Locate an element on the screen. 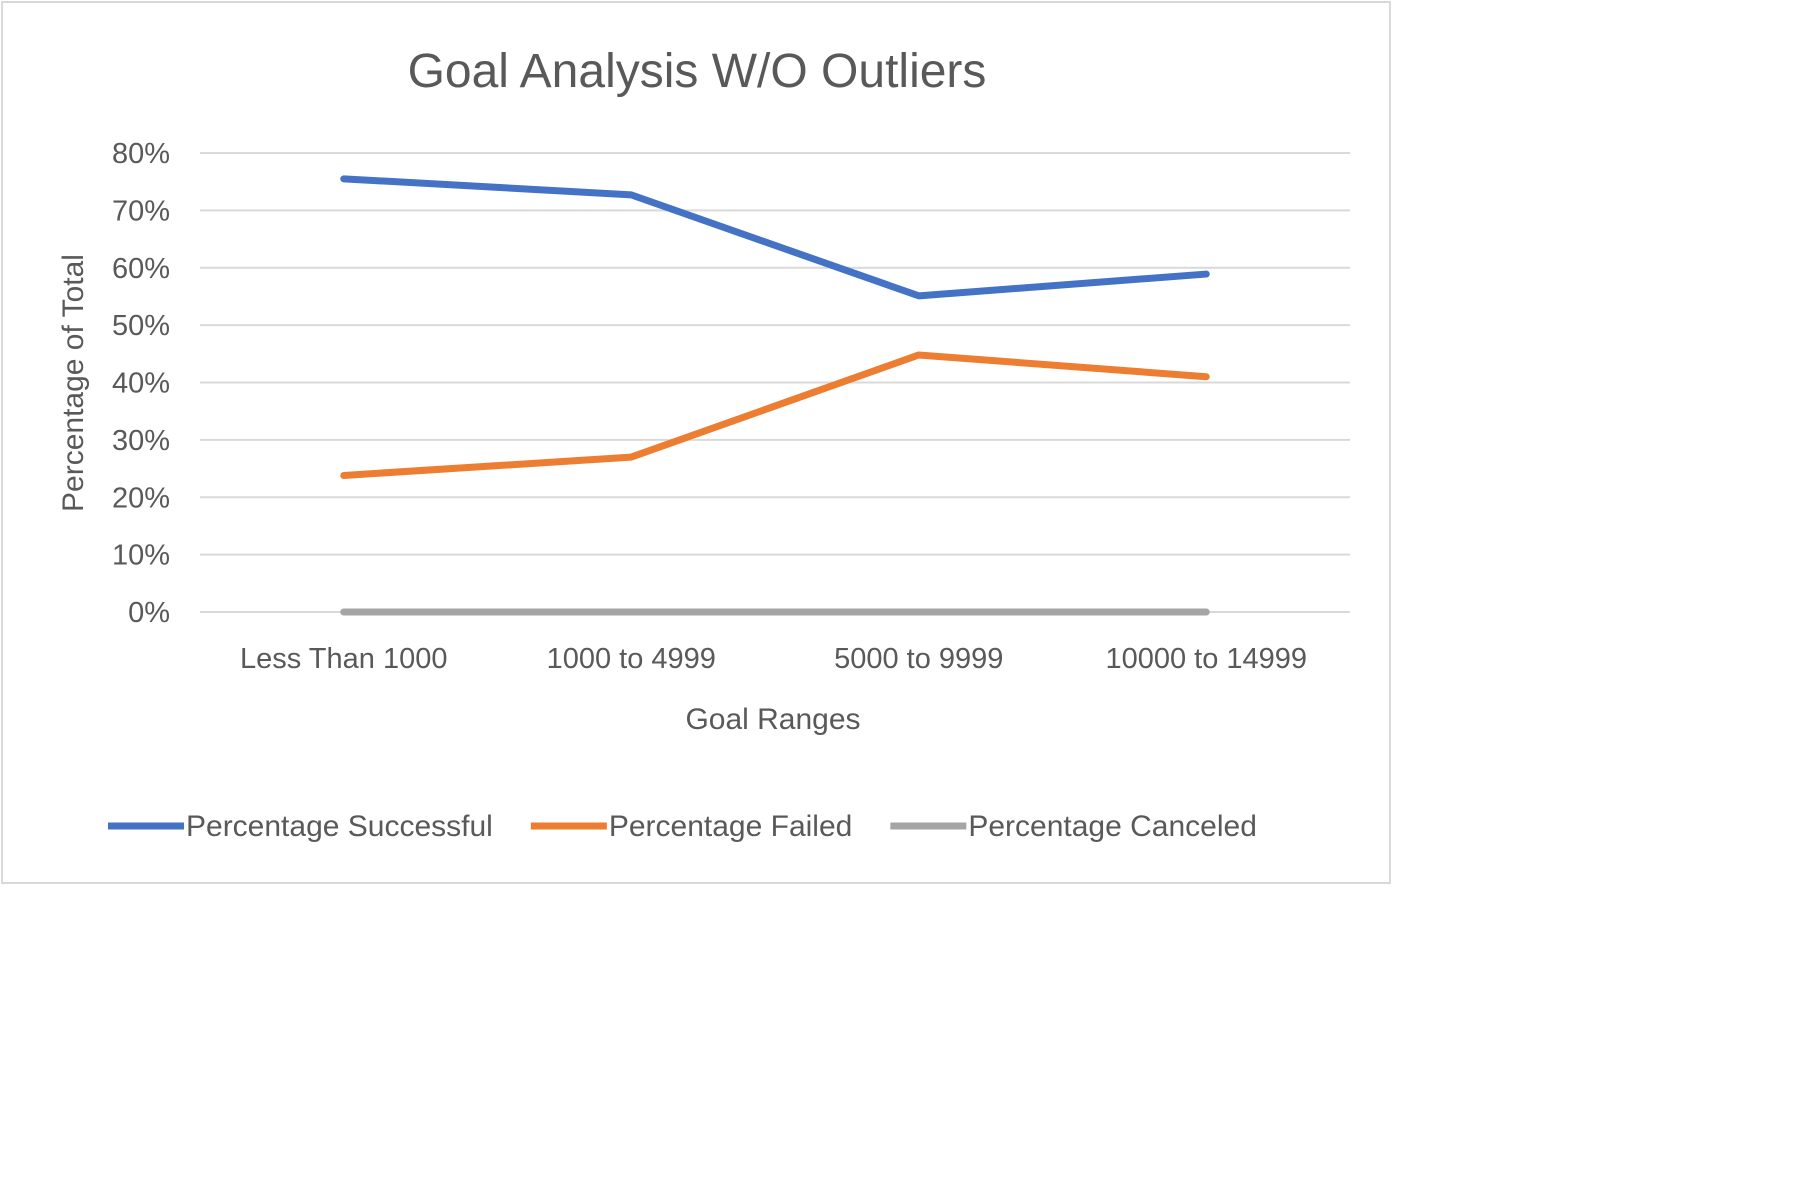 This screenshot has width=1800, height=1200. y-tick-label: 60% is located at coordinates (141, 269).